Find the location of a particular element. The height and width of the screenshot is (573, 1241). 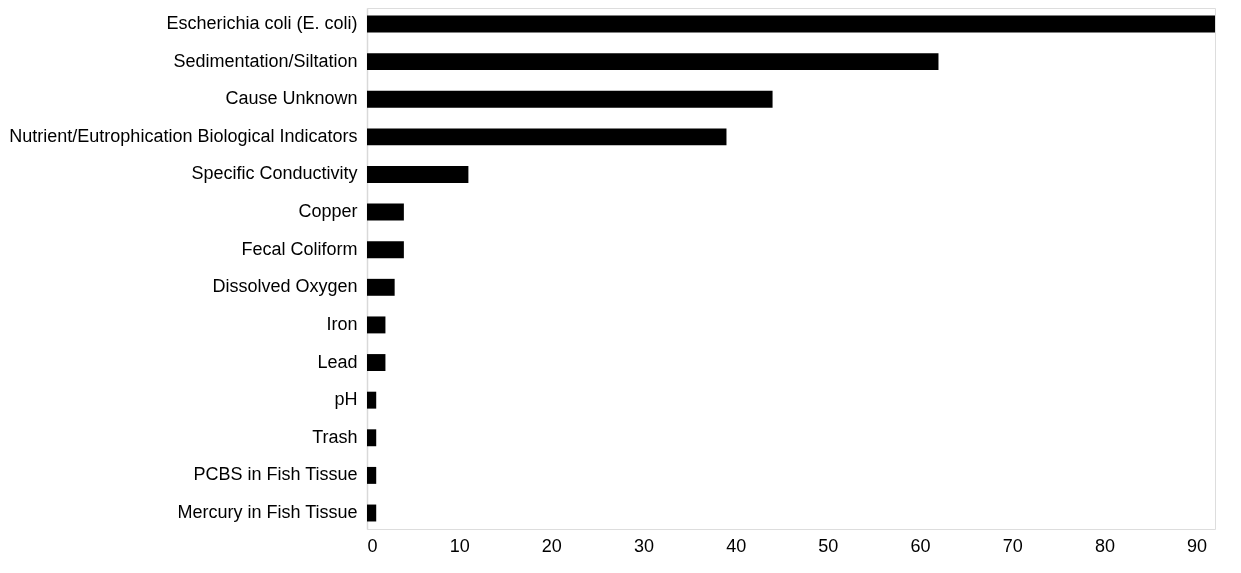

x-tick-label: 20 is located at coordinates (551, 545).